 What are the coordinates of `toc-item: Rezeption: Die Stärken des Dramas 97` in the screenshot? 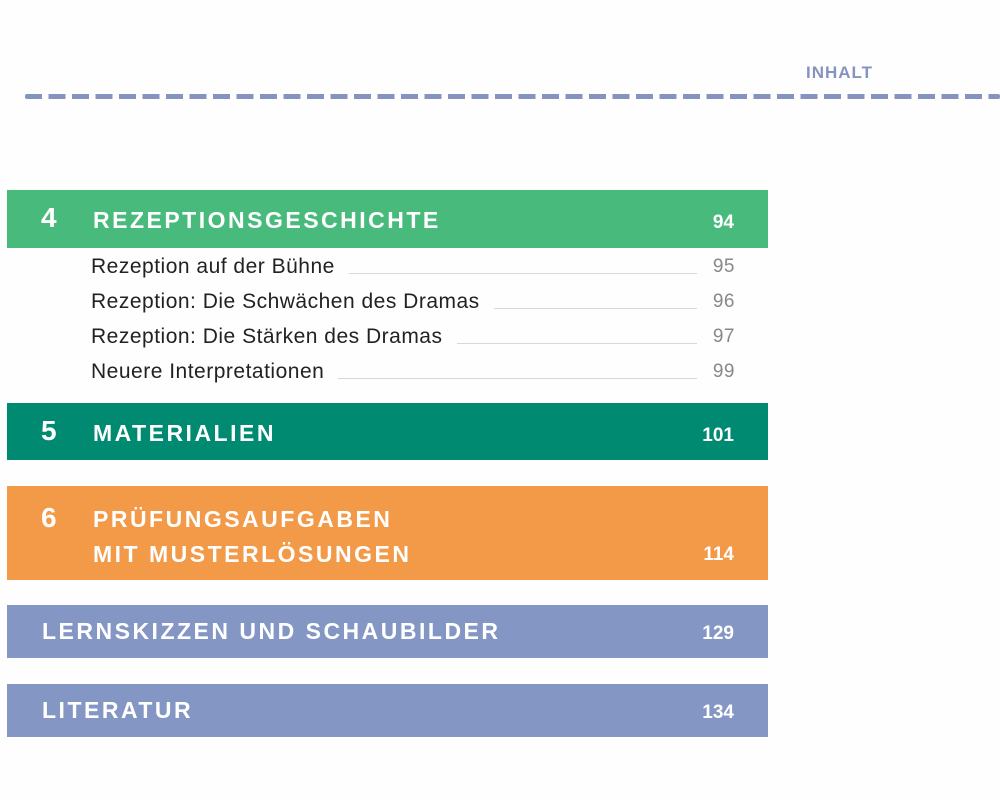 It's located at (413, 337).